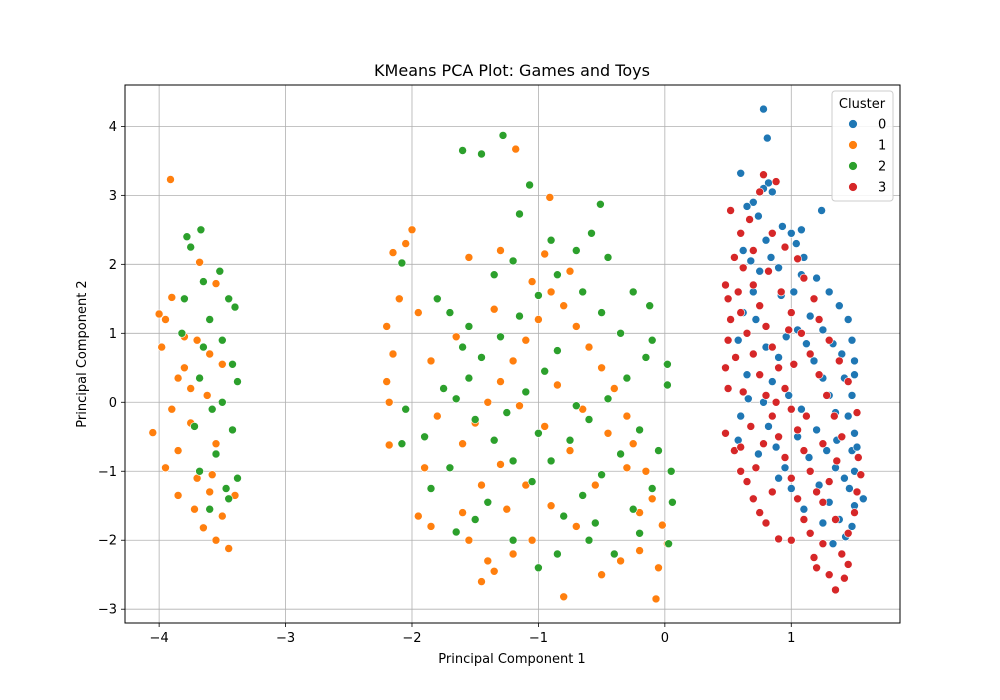  I want to click on x-tick-label: −4, so click(159, 638).